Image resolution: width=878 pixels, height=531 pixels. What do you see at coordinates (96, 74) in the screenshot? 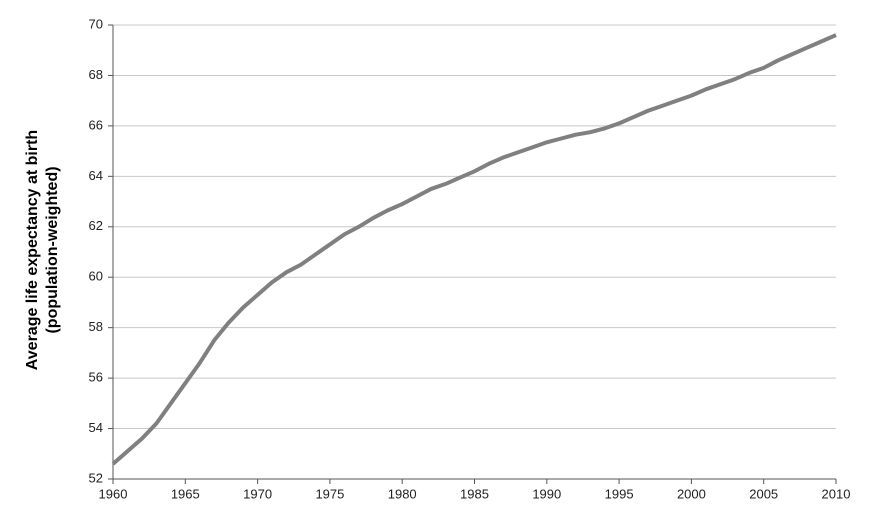
I see `y-tick-label: 68` at bounding box center [96, 74].